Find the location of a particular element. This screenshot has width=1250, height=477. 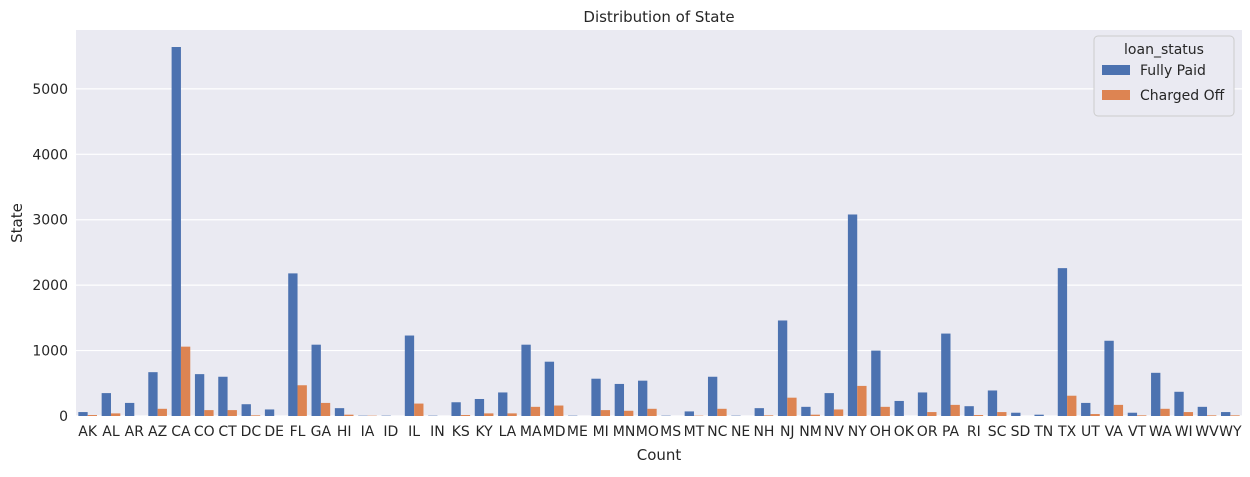

bar-charged-off-dc is located at coordinates (255, 415).